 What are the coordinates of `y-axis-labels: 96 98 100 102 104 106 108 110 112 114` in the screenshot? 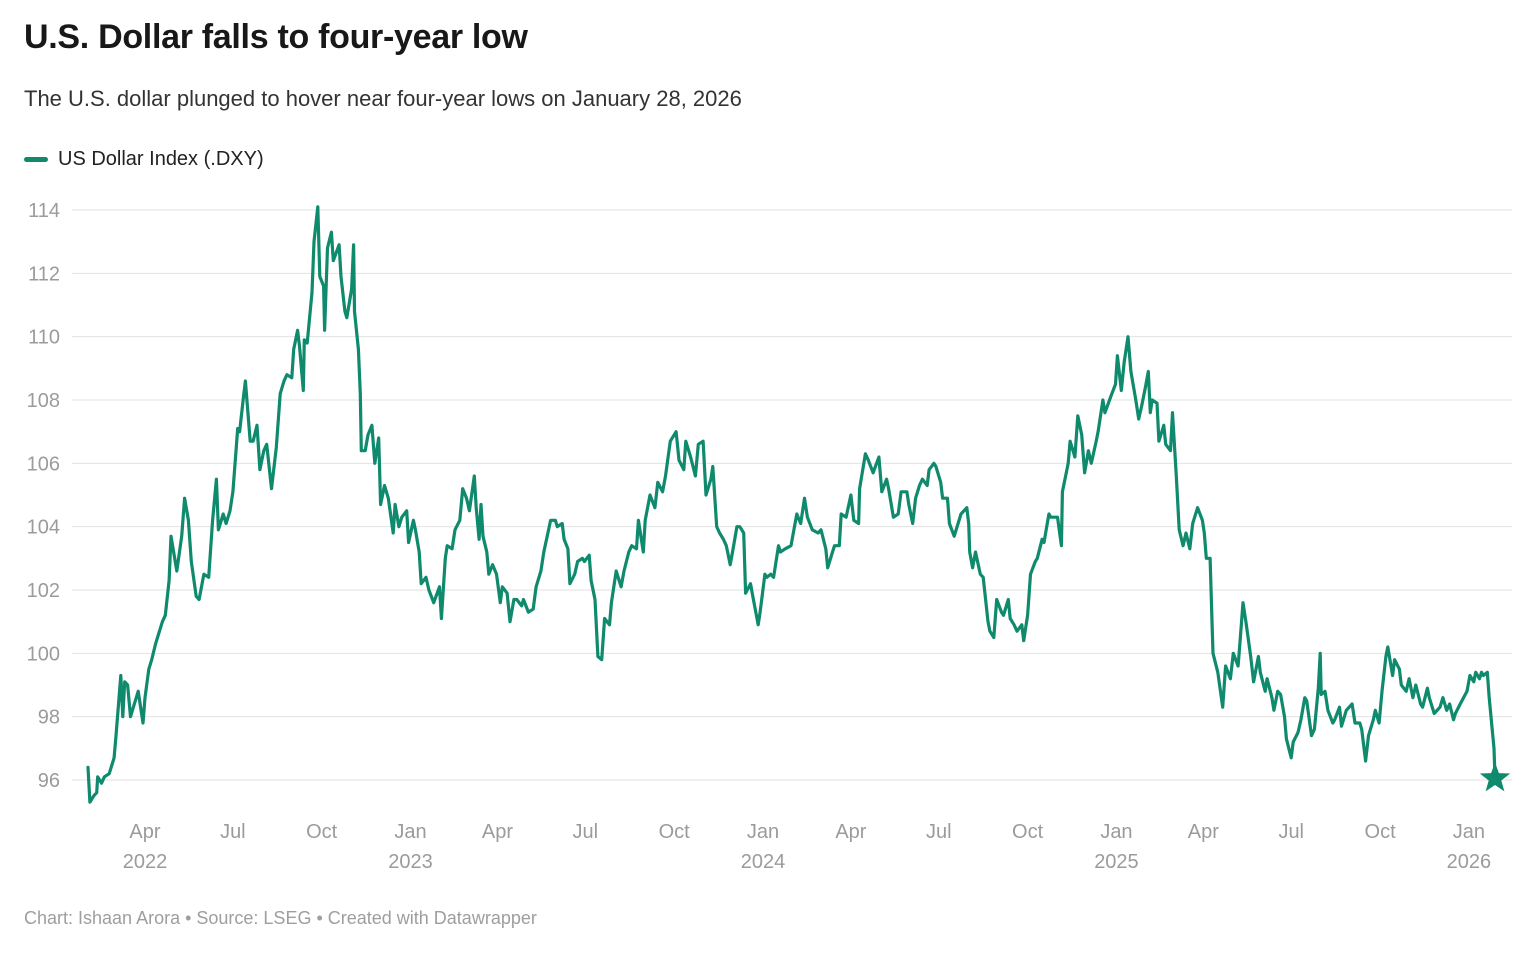 It's located at (43, 496).